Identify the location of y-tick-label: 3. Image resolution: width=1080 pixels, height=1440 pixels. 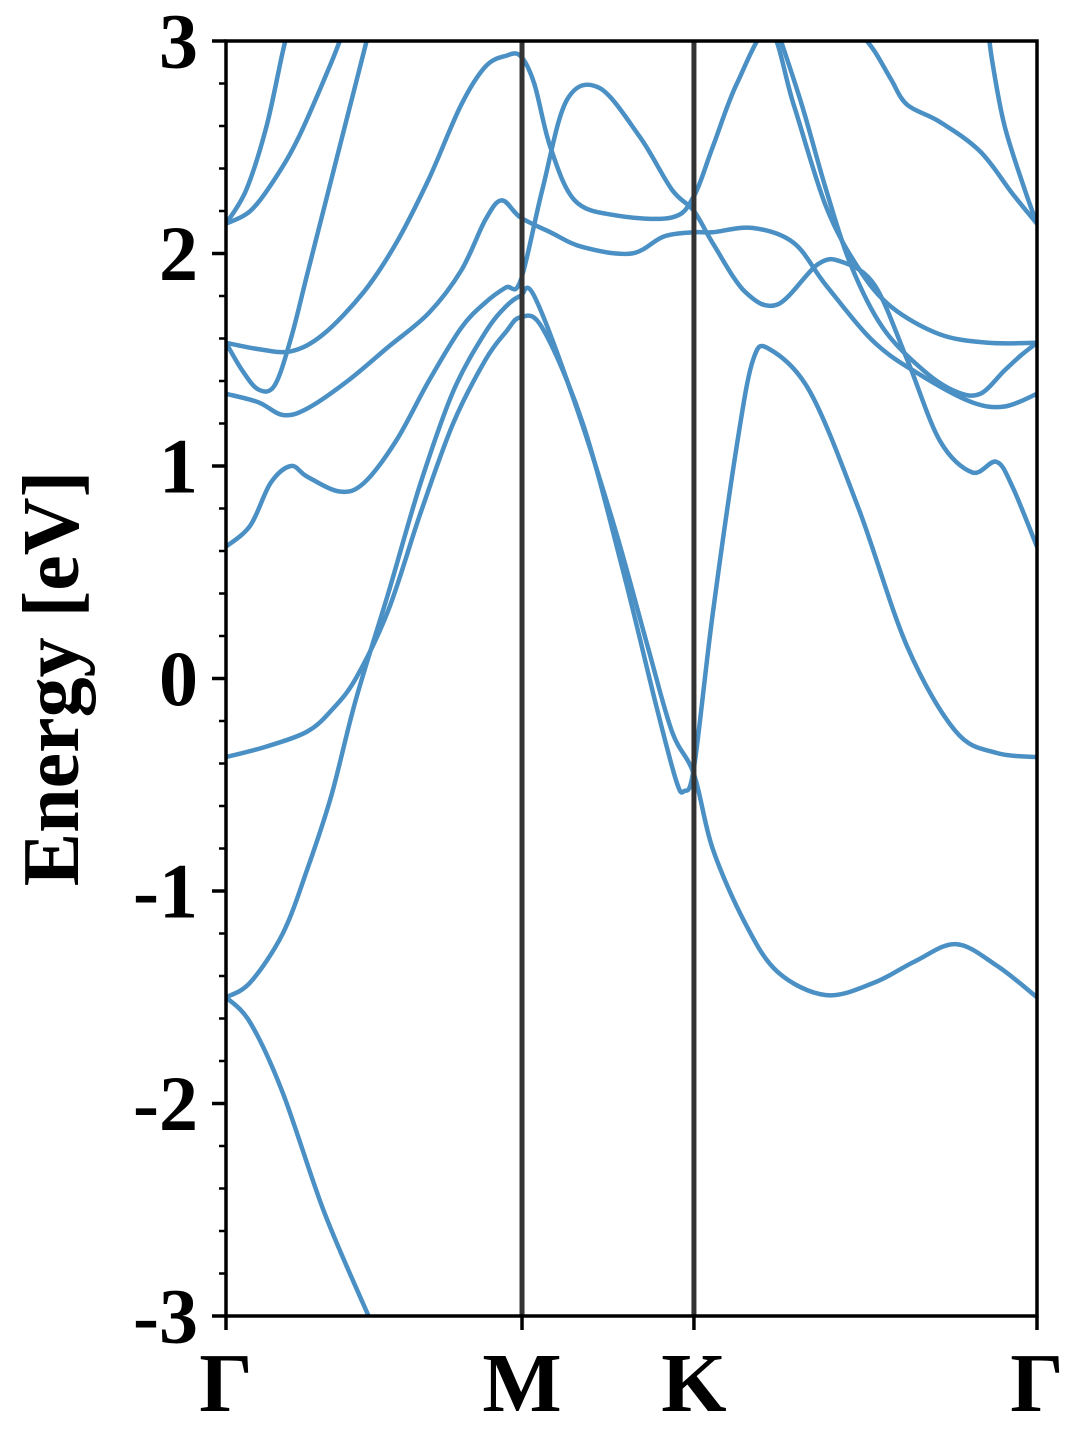
(178, 42).